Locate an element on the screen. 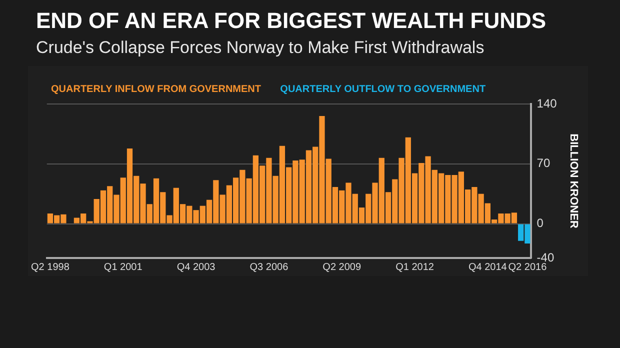 The image size is (620, 348). x-tick-label: Q4 2003 is located at coordinates (196, 267).